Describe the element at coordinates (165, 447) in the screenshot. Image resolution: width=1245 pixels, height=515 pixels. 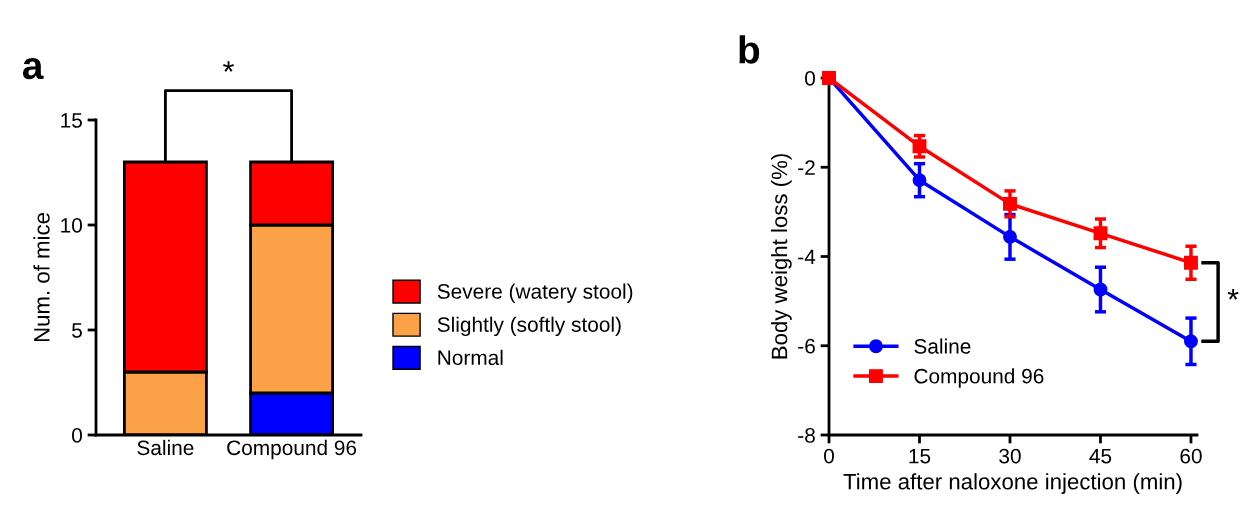
I see `x-tick-label: Saline` at that location.